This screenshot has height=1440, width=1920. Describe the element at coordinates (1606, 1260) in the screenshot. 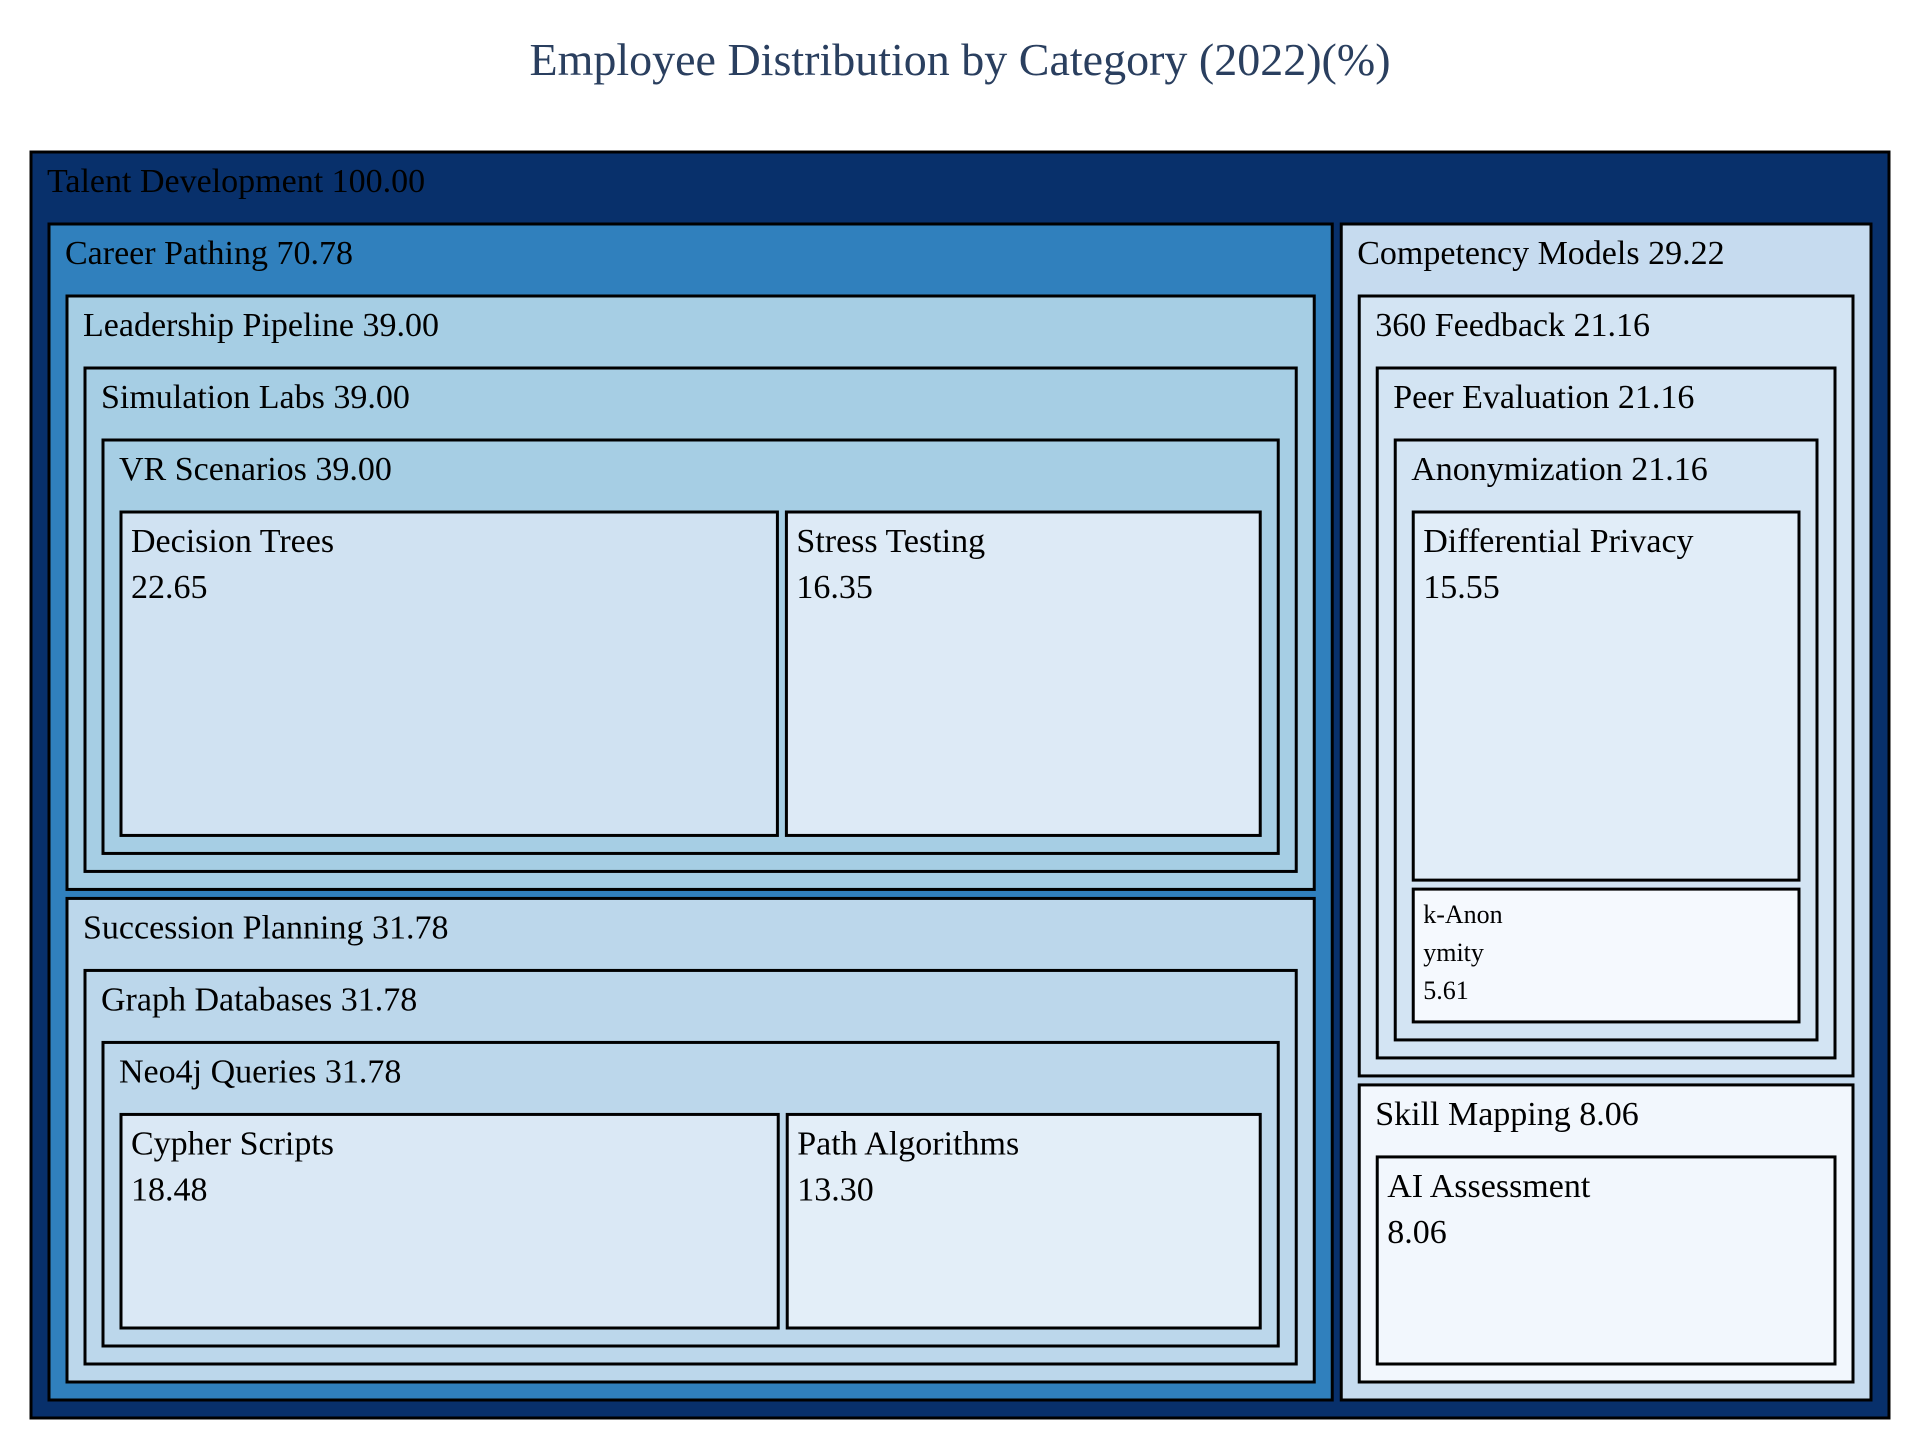

I see `treemap-tile-ai-assessment` at that location.